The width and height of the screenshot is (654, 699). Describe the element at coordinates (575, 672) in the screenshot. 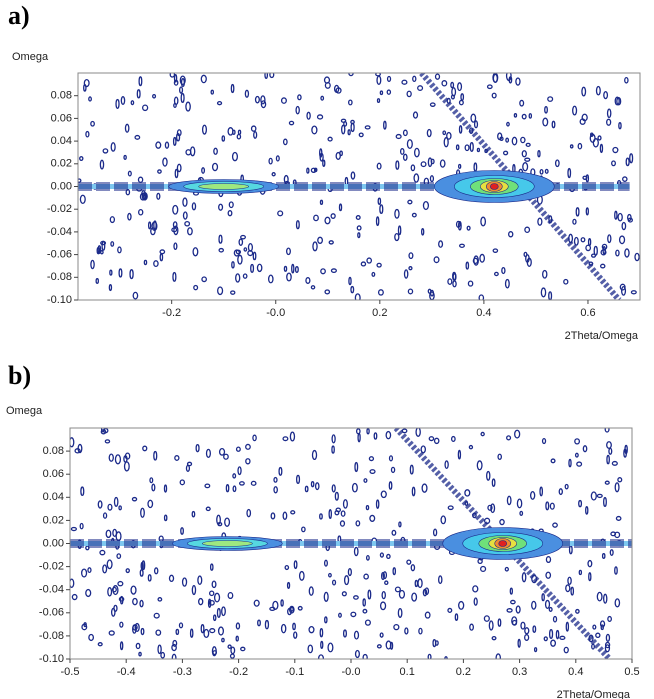

I see `x-tick-label: 0.4` at that location.